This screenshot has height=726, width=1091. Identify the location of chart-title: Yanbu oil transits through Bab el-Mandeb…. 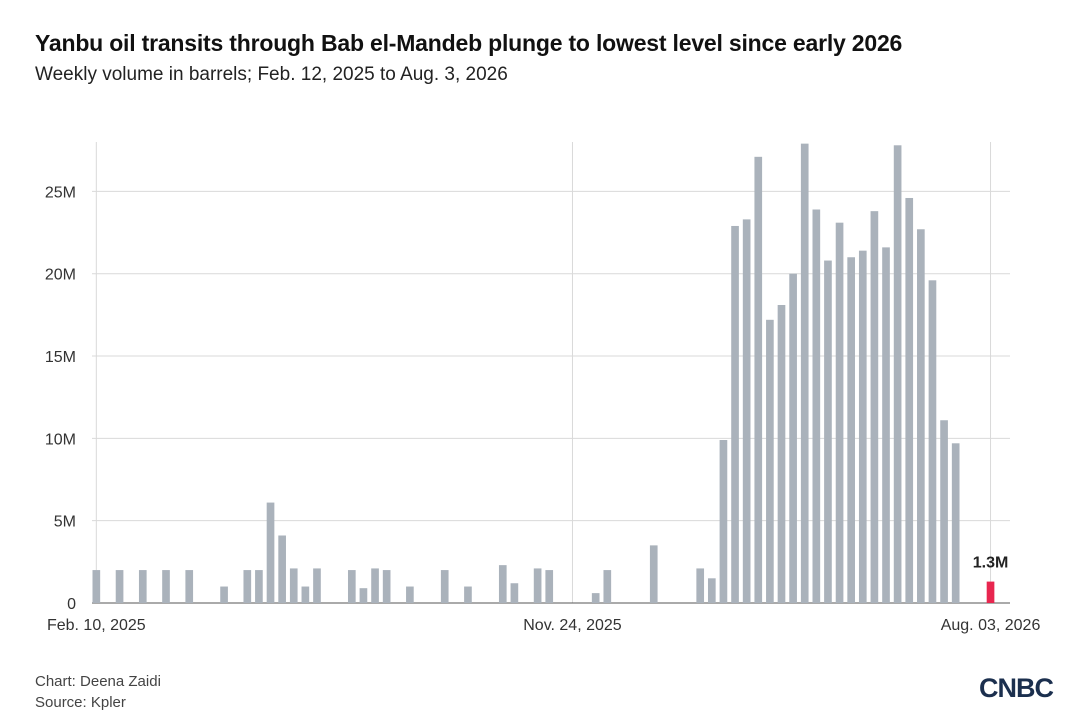
(469, 43).